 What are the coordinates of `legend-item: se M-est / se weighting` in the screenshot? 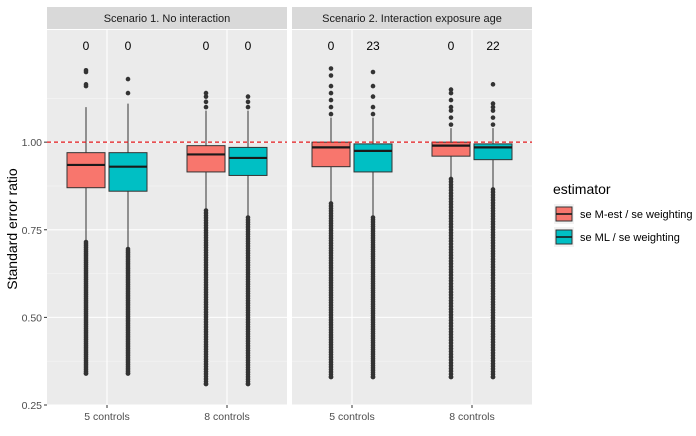 It's located at (623, 214).